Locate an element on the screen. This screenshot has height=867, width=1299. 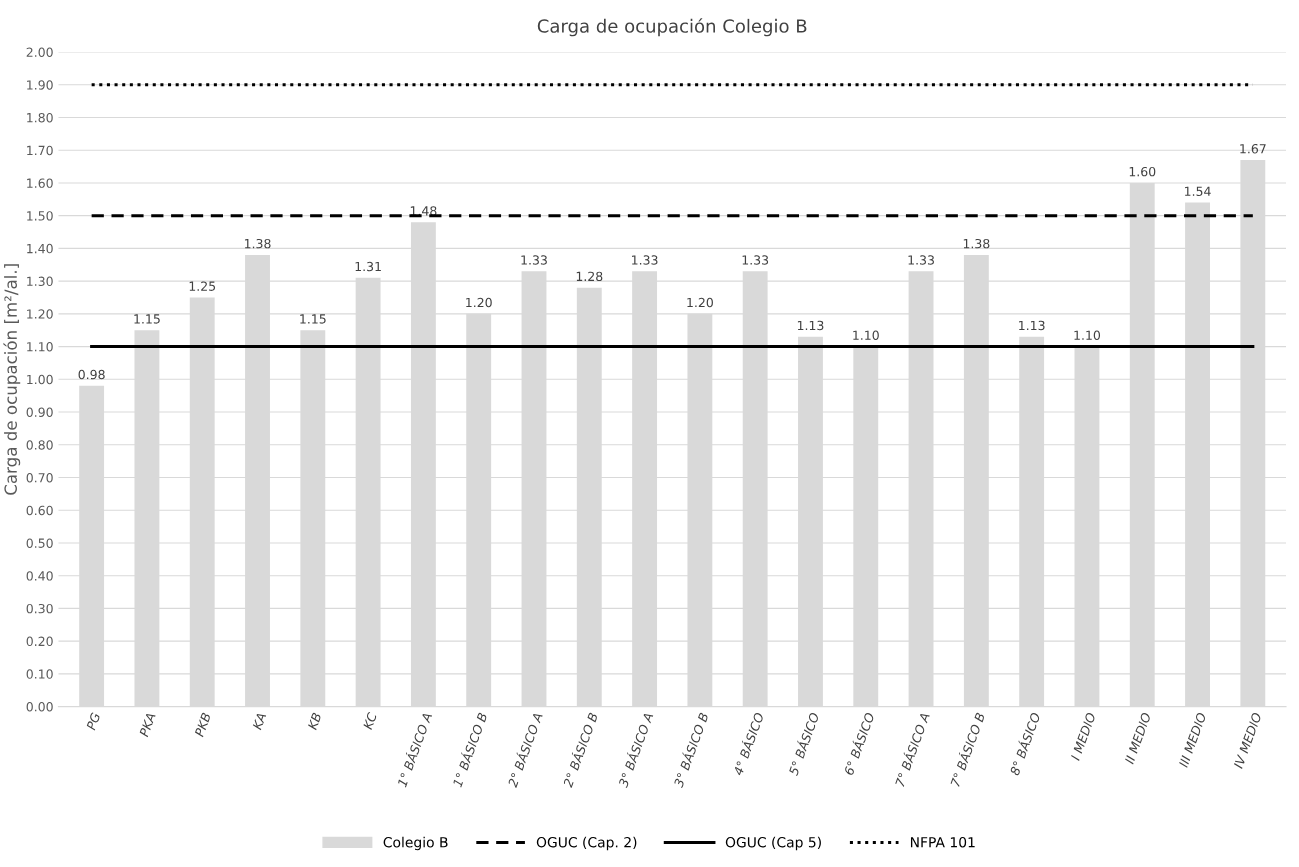
data-label: 1.28 is located at coordinates (589, 276).